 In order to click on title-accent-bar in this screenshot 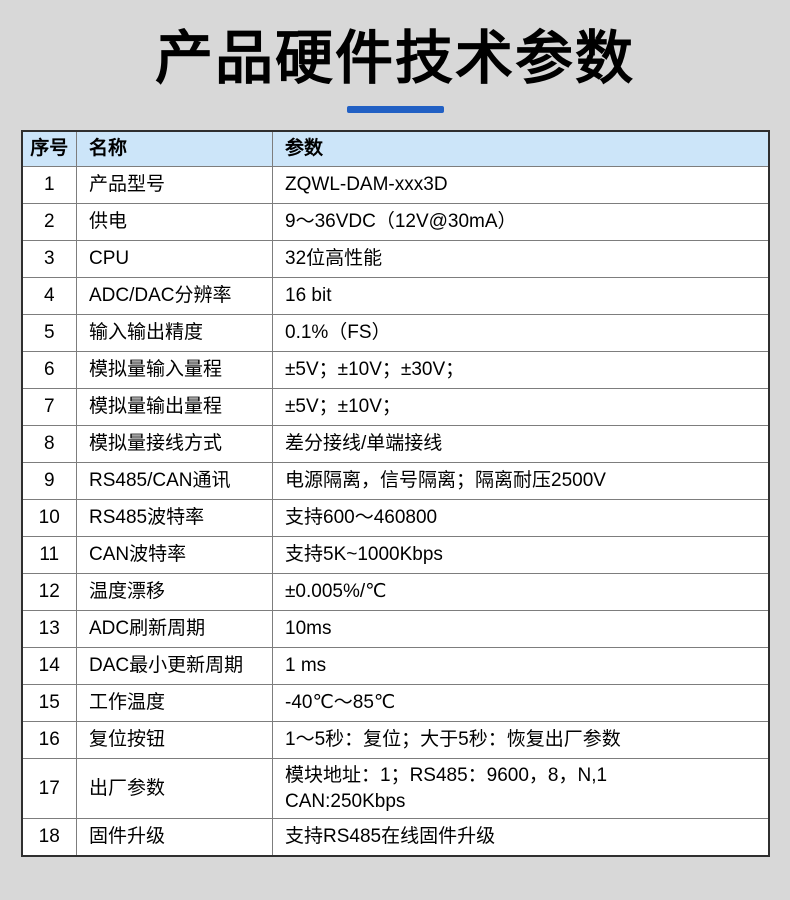, I will do `click(395, 109)`.